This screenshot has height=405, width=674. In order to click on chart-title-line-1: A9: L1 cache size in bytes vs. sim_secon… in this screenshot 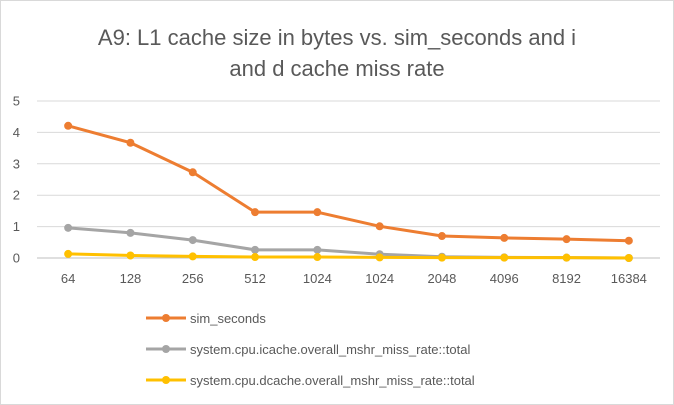, I will do `click(337, 37)`.